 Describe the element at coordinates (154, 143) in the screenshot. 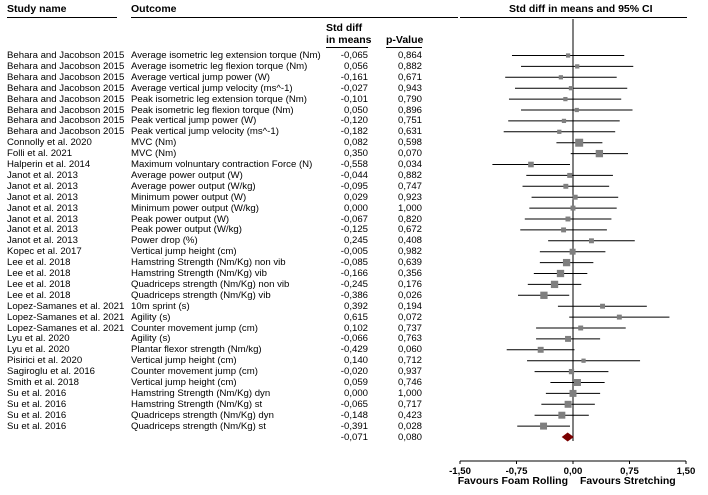

I see `outcome-label: MVC (Nm)` at that location.